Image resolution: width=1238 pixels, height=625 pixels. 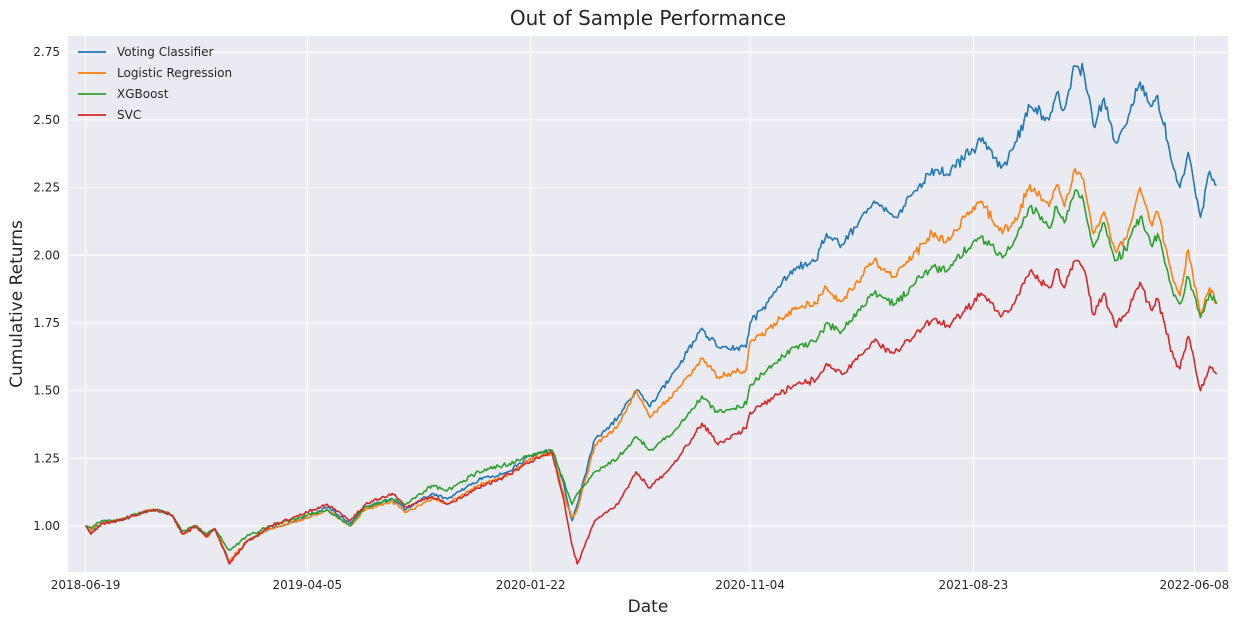 What do you see at coordinates (46, 323) in the screenshot?
I see `y-tick-label: 1.75` at bounding box center [46, 323].